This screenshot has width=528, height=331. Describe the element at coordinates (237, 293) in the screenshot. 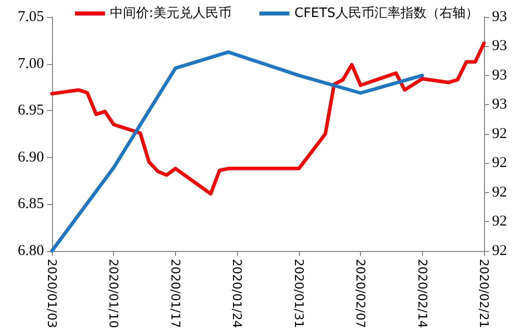

I see `x-tick-label: 2020/01/24` at that location.